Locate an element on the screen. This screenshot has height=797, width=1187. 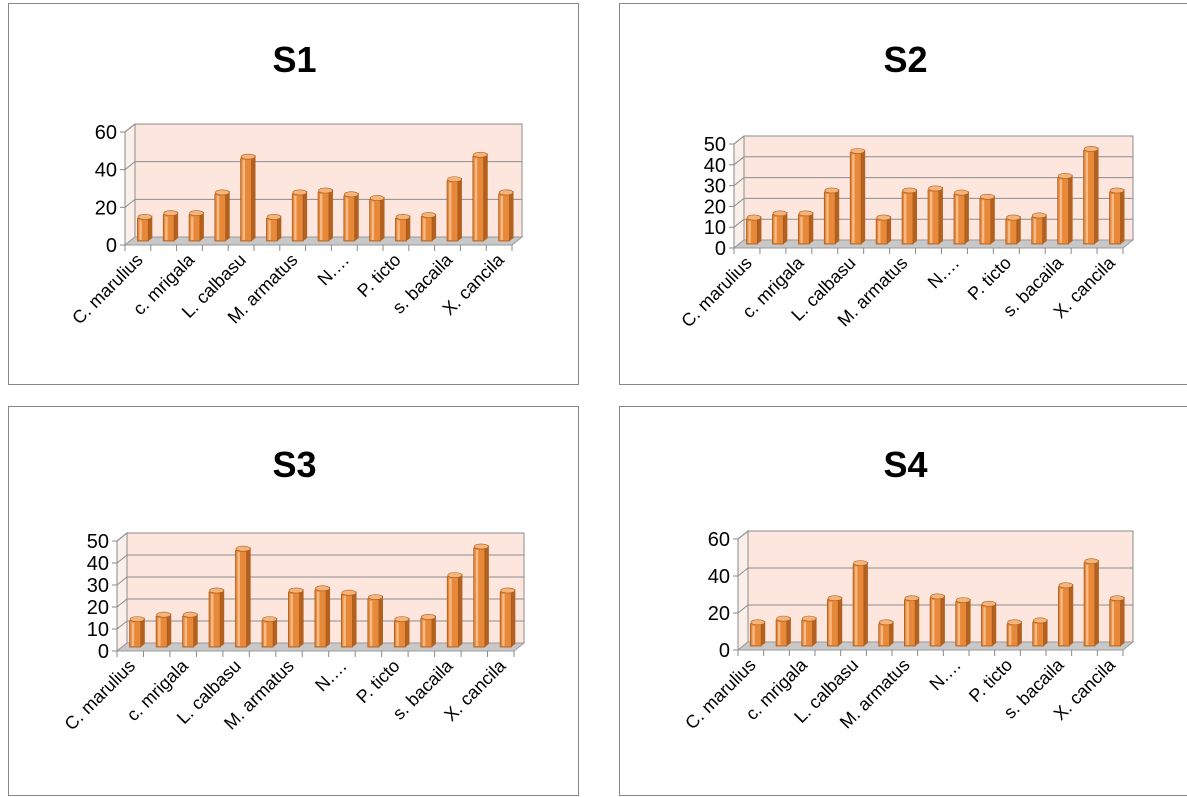
x-tick-label: P. ticto is located at coordinates (378, 275).